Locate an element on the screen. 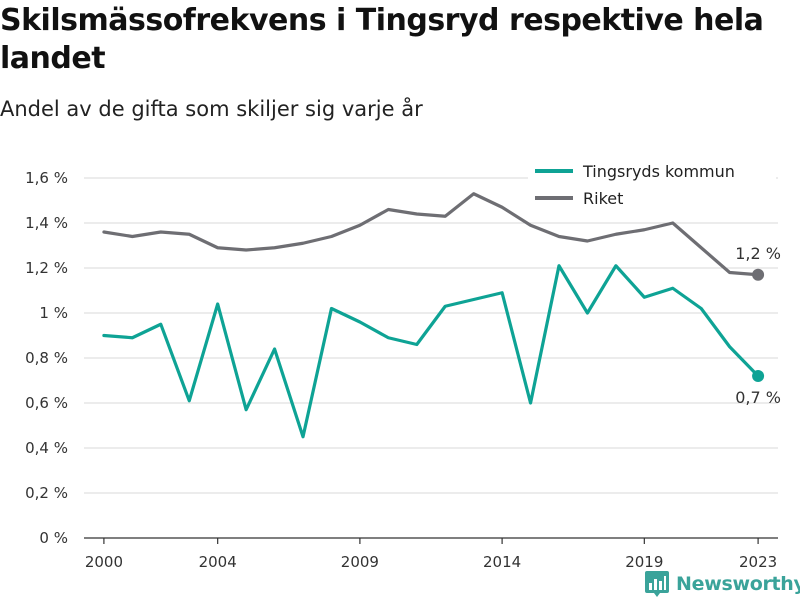 This screenshot has height=600, width=800. x-tick-label: 2000 is located at coordinates (104, 562).